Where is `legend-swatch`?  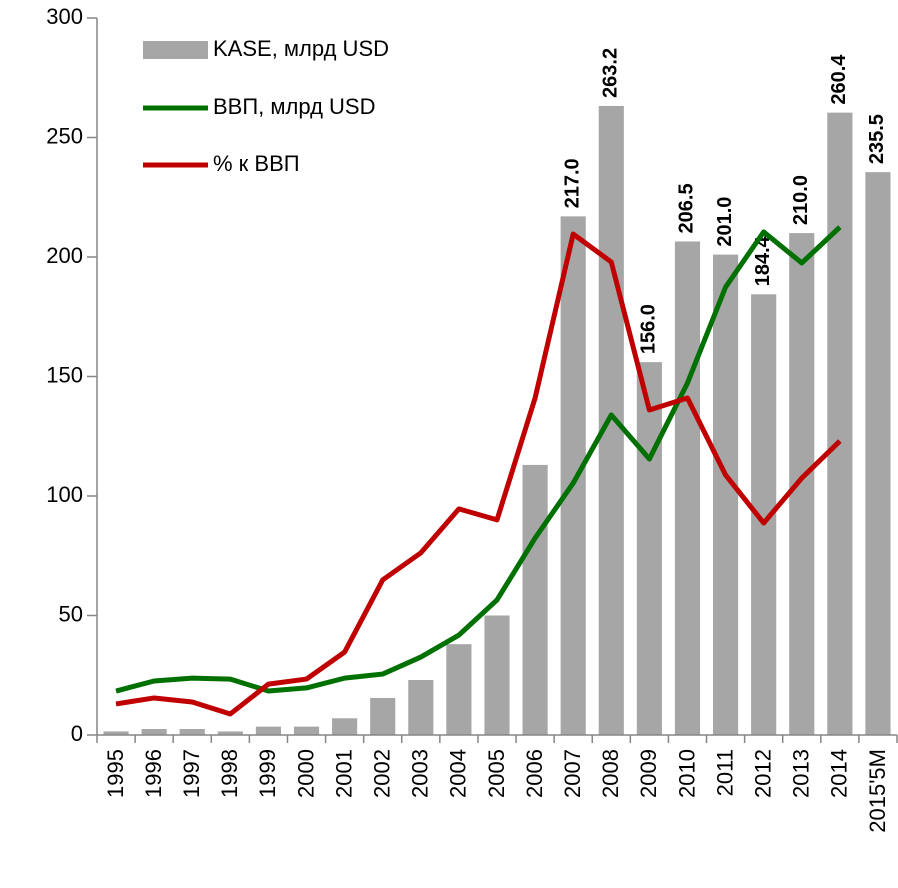
legend-swatch is located at coordinates (175, 50).